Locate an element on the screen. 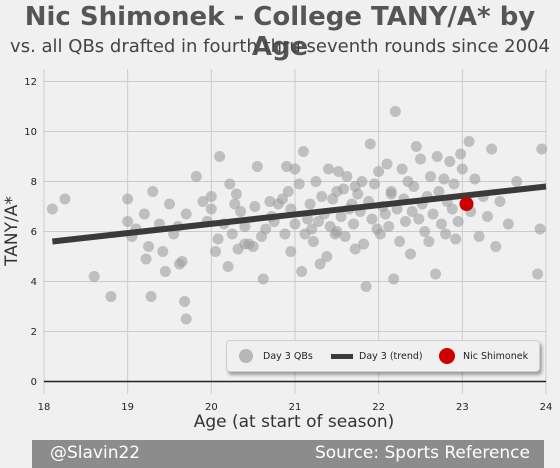 The image size is (560, 468). x-tick-labels: 18 19 20 21 22 23 24 is located at coordinates (295, 407).